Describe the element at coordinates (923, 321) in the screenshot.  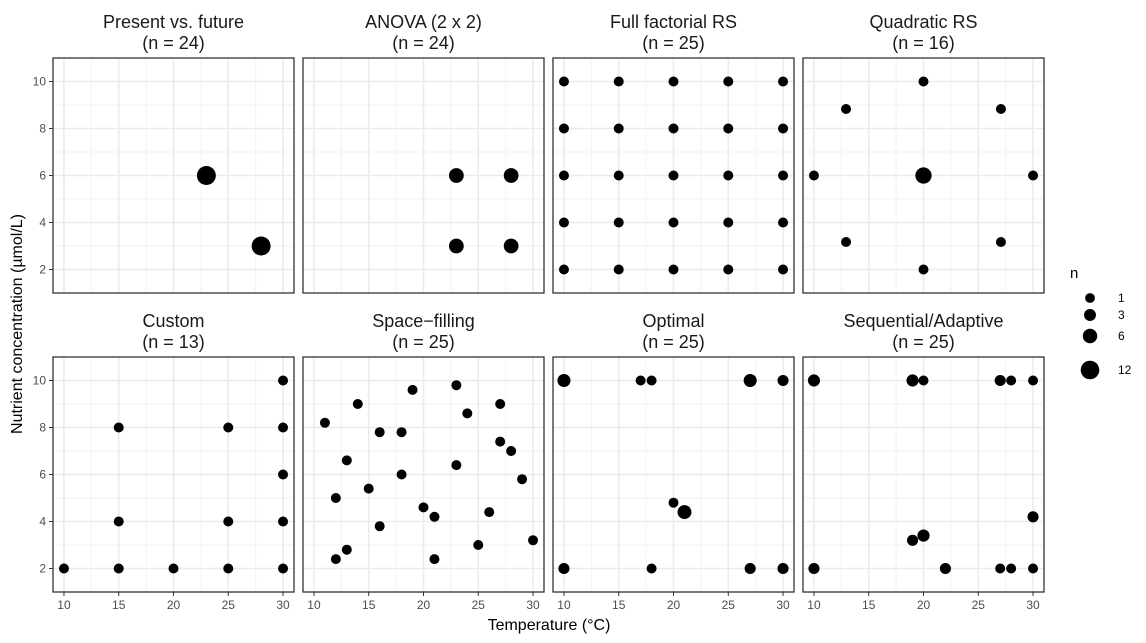
I see `panel-title: Sequential/Adaptive` at that location.